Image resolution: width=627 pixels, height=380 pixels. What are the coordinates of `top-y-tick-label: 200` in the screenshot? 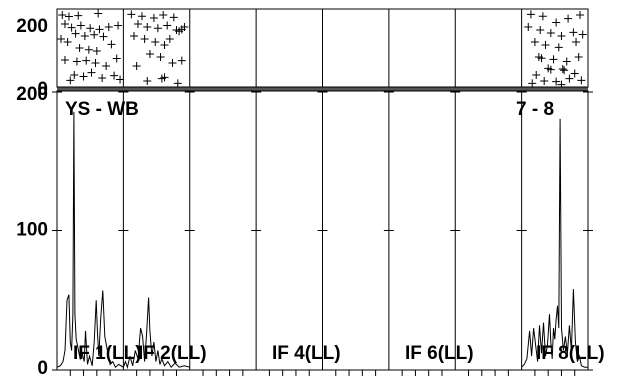 It's located at (32, 26).